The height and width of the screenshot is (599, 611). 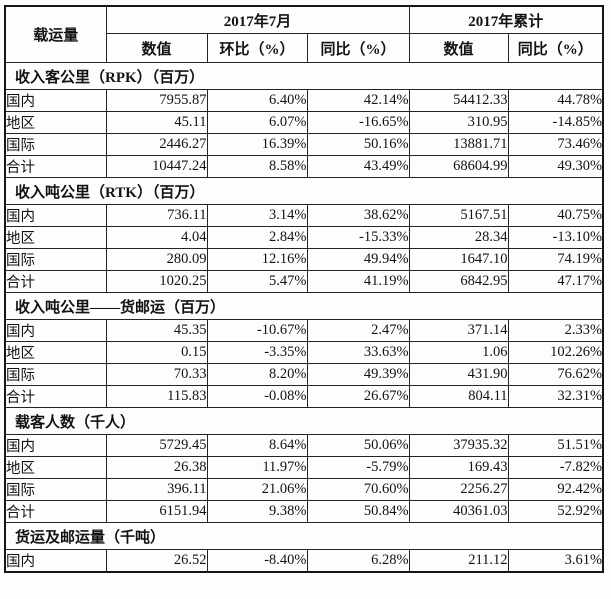 I want to click on ytd-value-cell: 2256.27, so click(x=458, y=489).